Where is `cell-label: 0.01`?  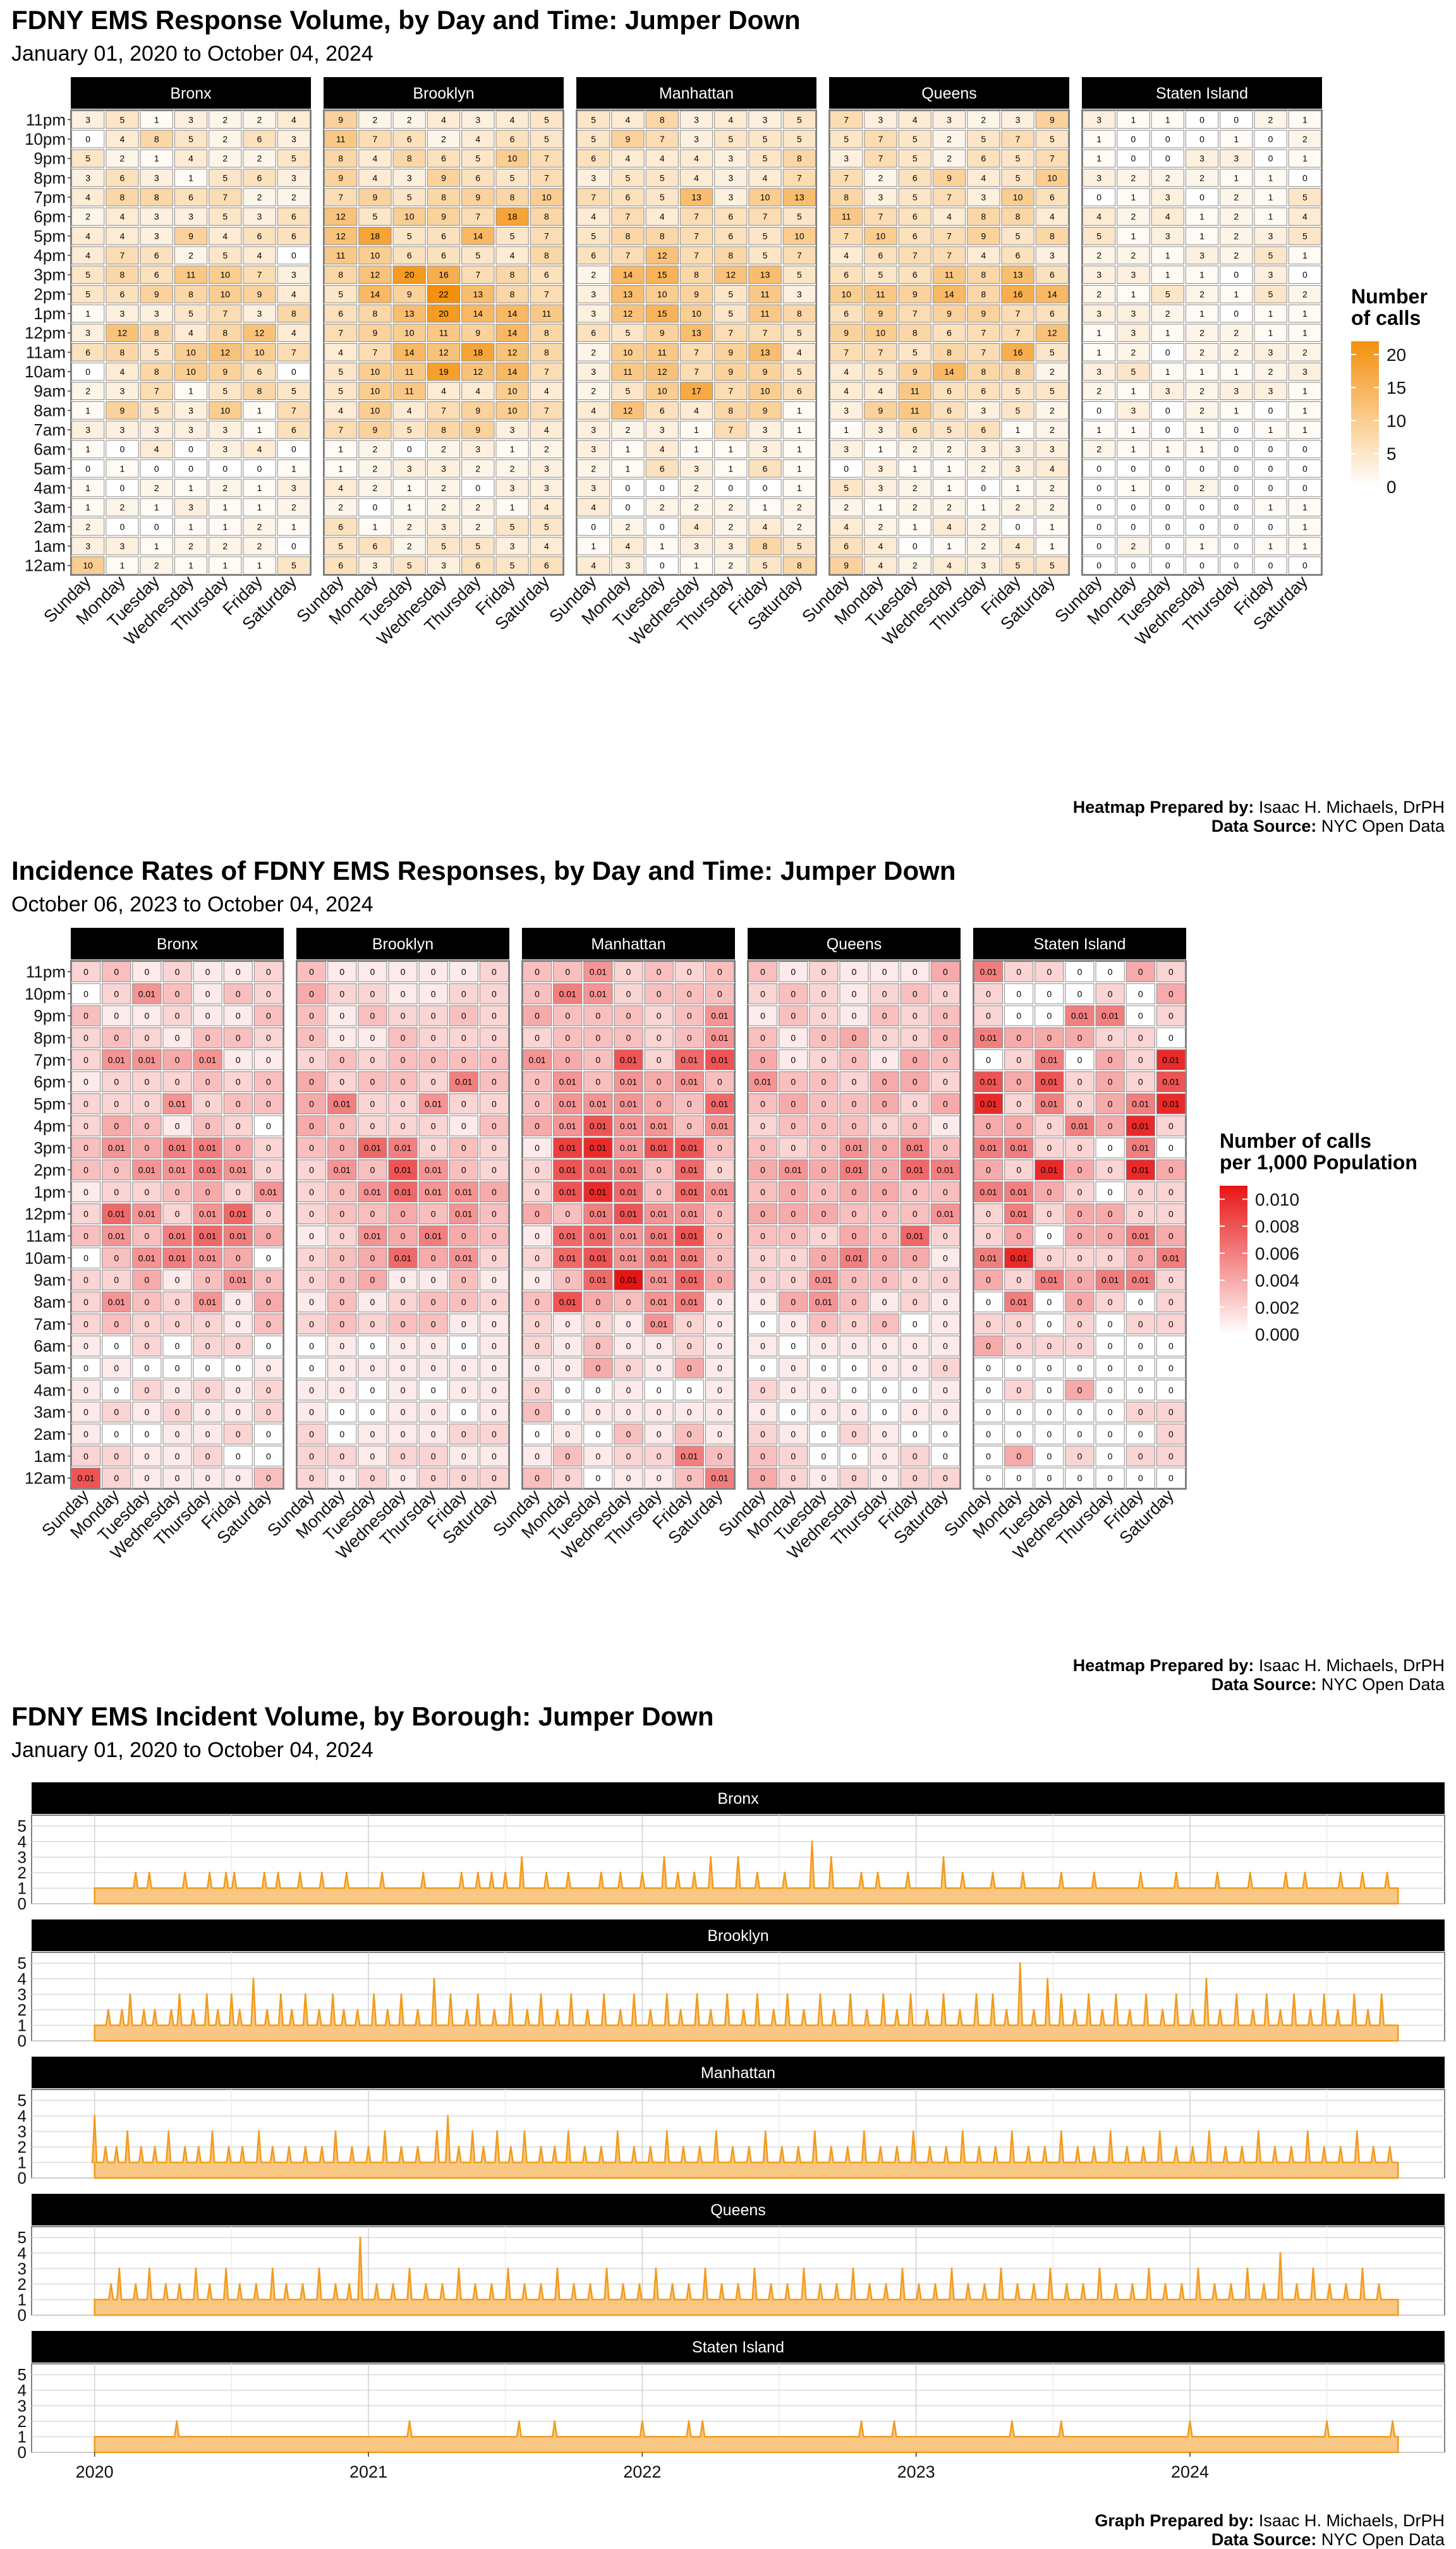
cell-label: 0.01 is located at coordinates (762, 1082).